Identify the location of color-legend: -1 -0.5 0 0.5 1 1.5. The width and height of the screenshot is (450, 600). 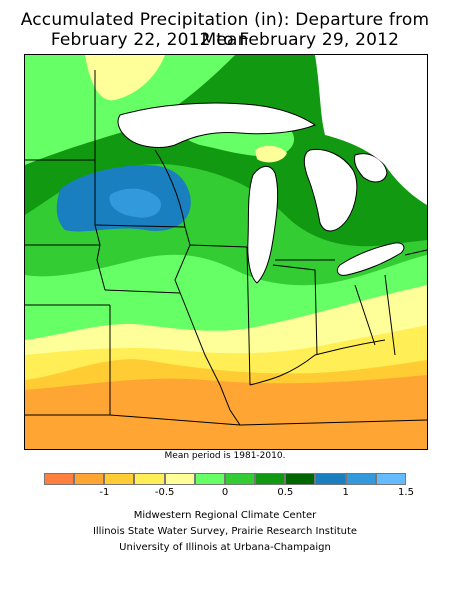
(229, 491).